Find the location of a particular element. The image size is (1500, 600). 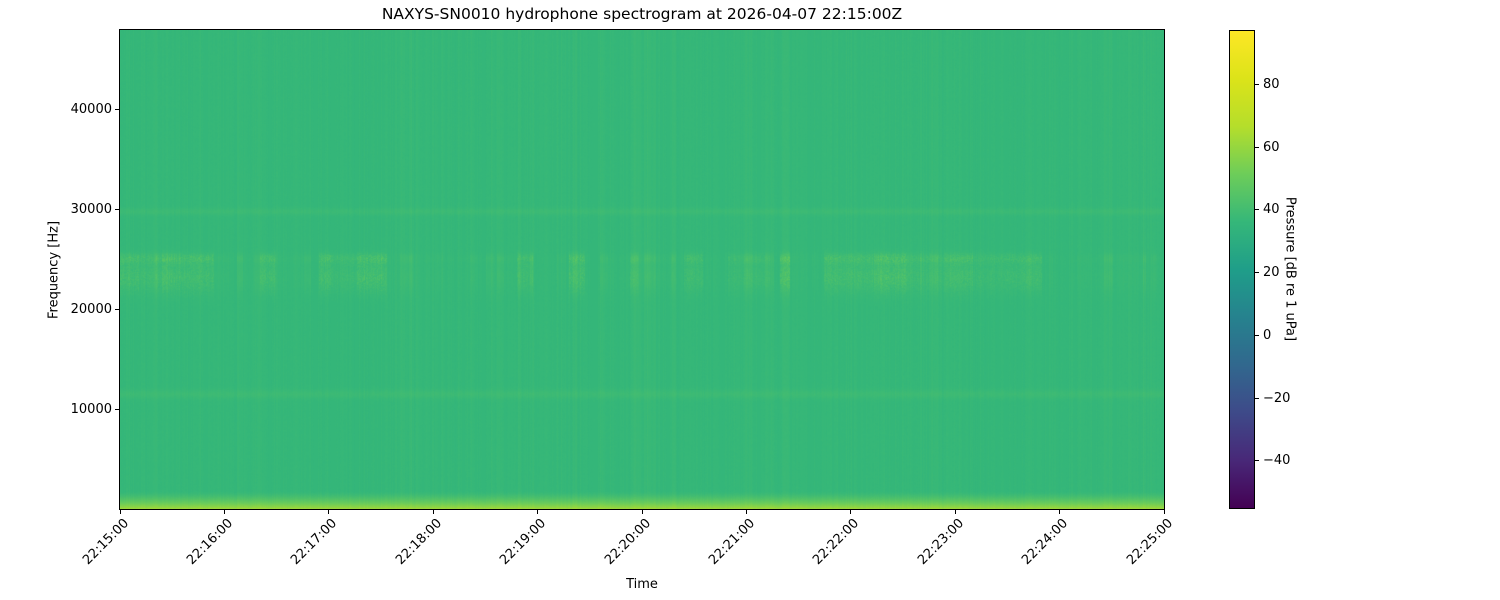

x-tick-label: 22:22:00 is located at coordinates (836, 542).